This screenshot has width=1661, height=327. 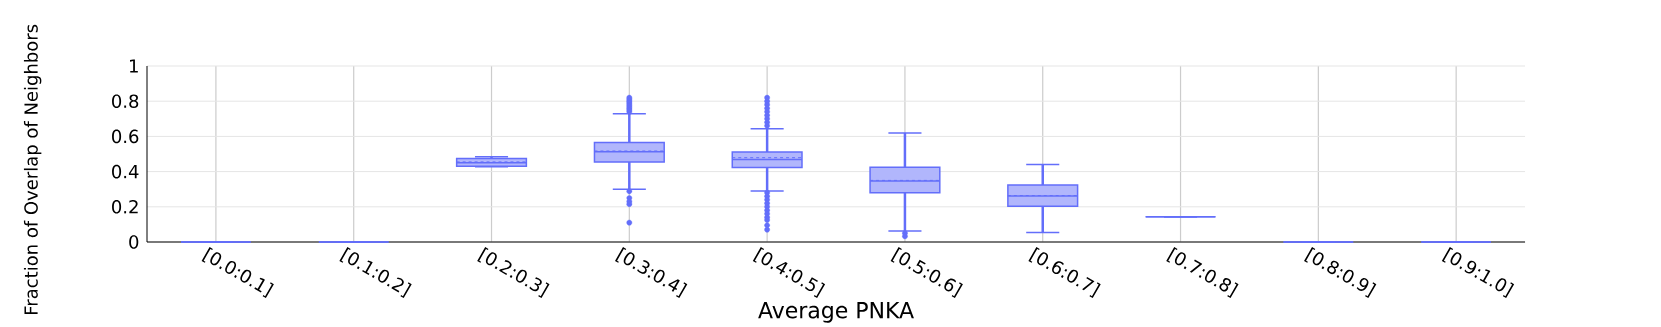 I want to click on y-axis-title: Fraction of Overlap of Neighbors, so click(x=32, y=169).